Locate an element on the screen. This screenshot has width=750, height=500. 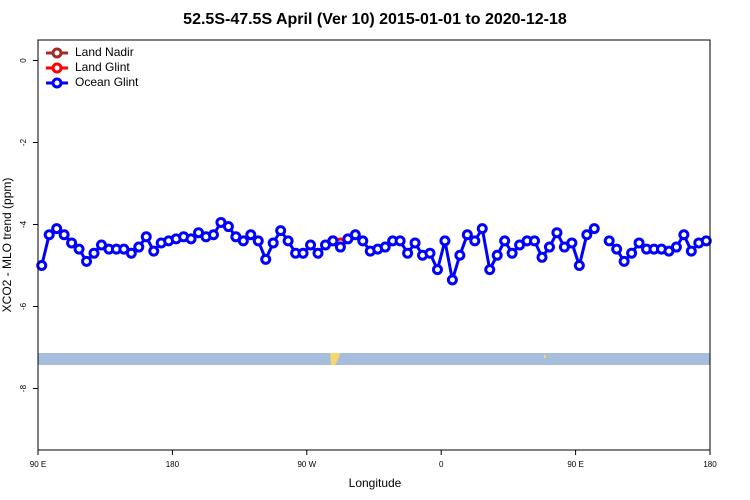
y-tick-label: -4 is located at coordinates (23, 224).